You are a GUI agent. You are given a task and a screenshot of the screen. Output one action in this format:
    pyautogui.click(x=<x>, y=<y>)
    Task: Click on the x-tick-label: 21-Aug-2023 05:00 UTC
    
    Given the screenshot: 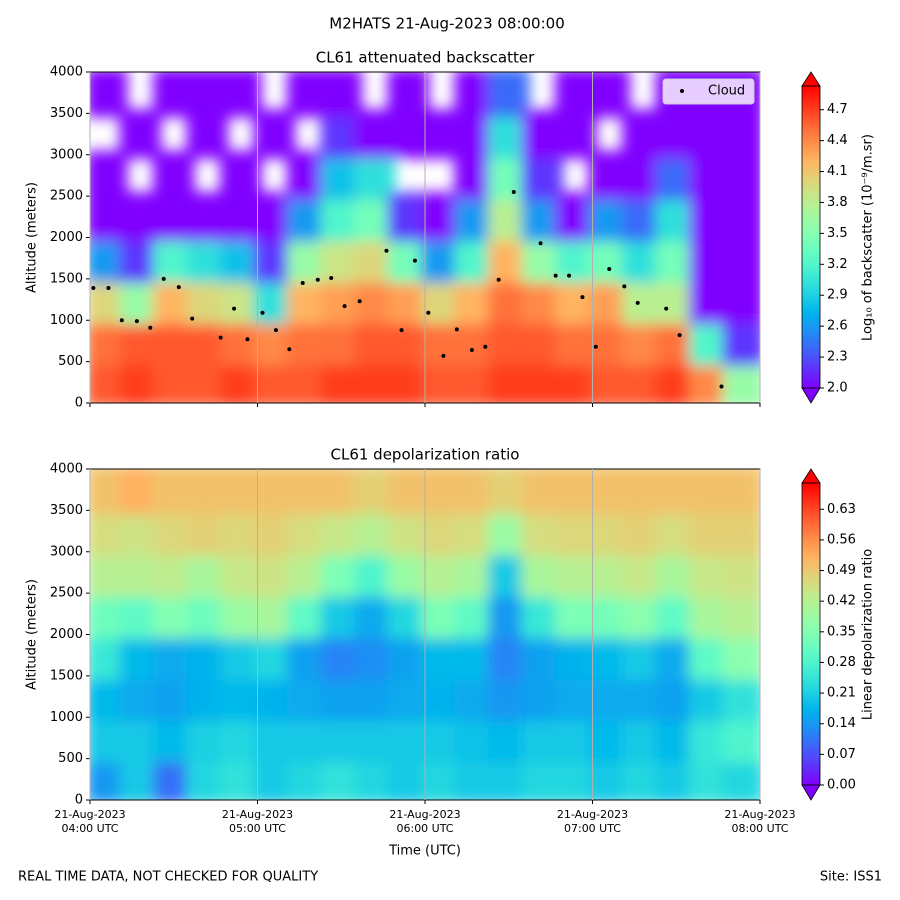 What is the action you would take?
    pyautogui.click(x=257, y=821)
    